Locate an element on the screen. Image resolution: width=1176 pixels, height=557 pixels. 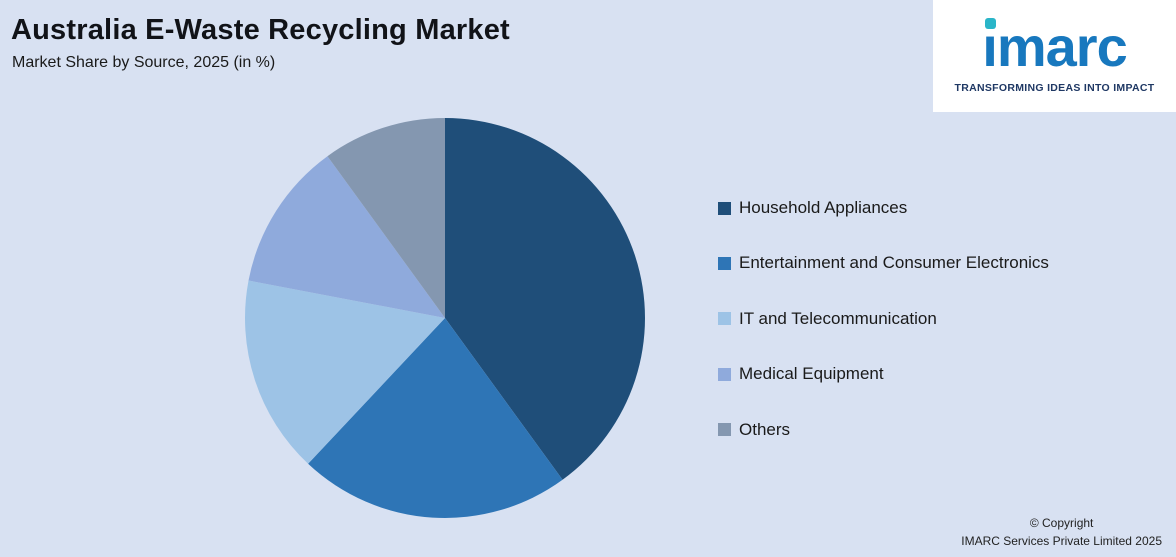
imarc-logo: ımarc TRANSFORMING IDEAS INTO IMPACT is located at coordinates (1054, 56).